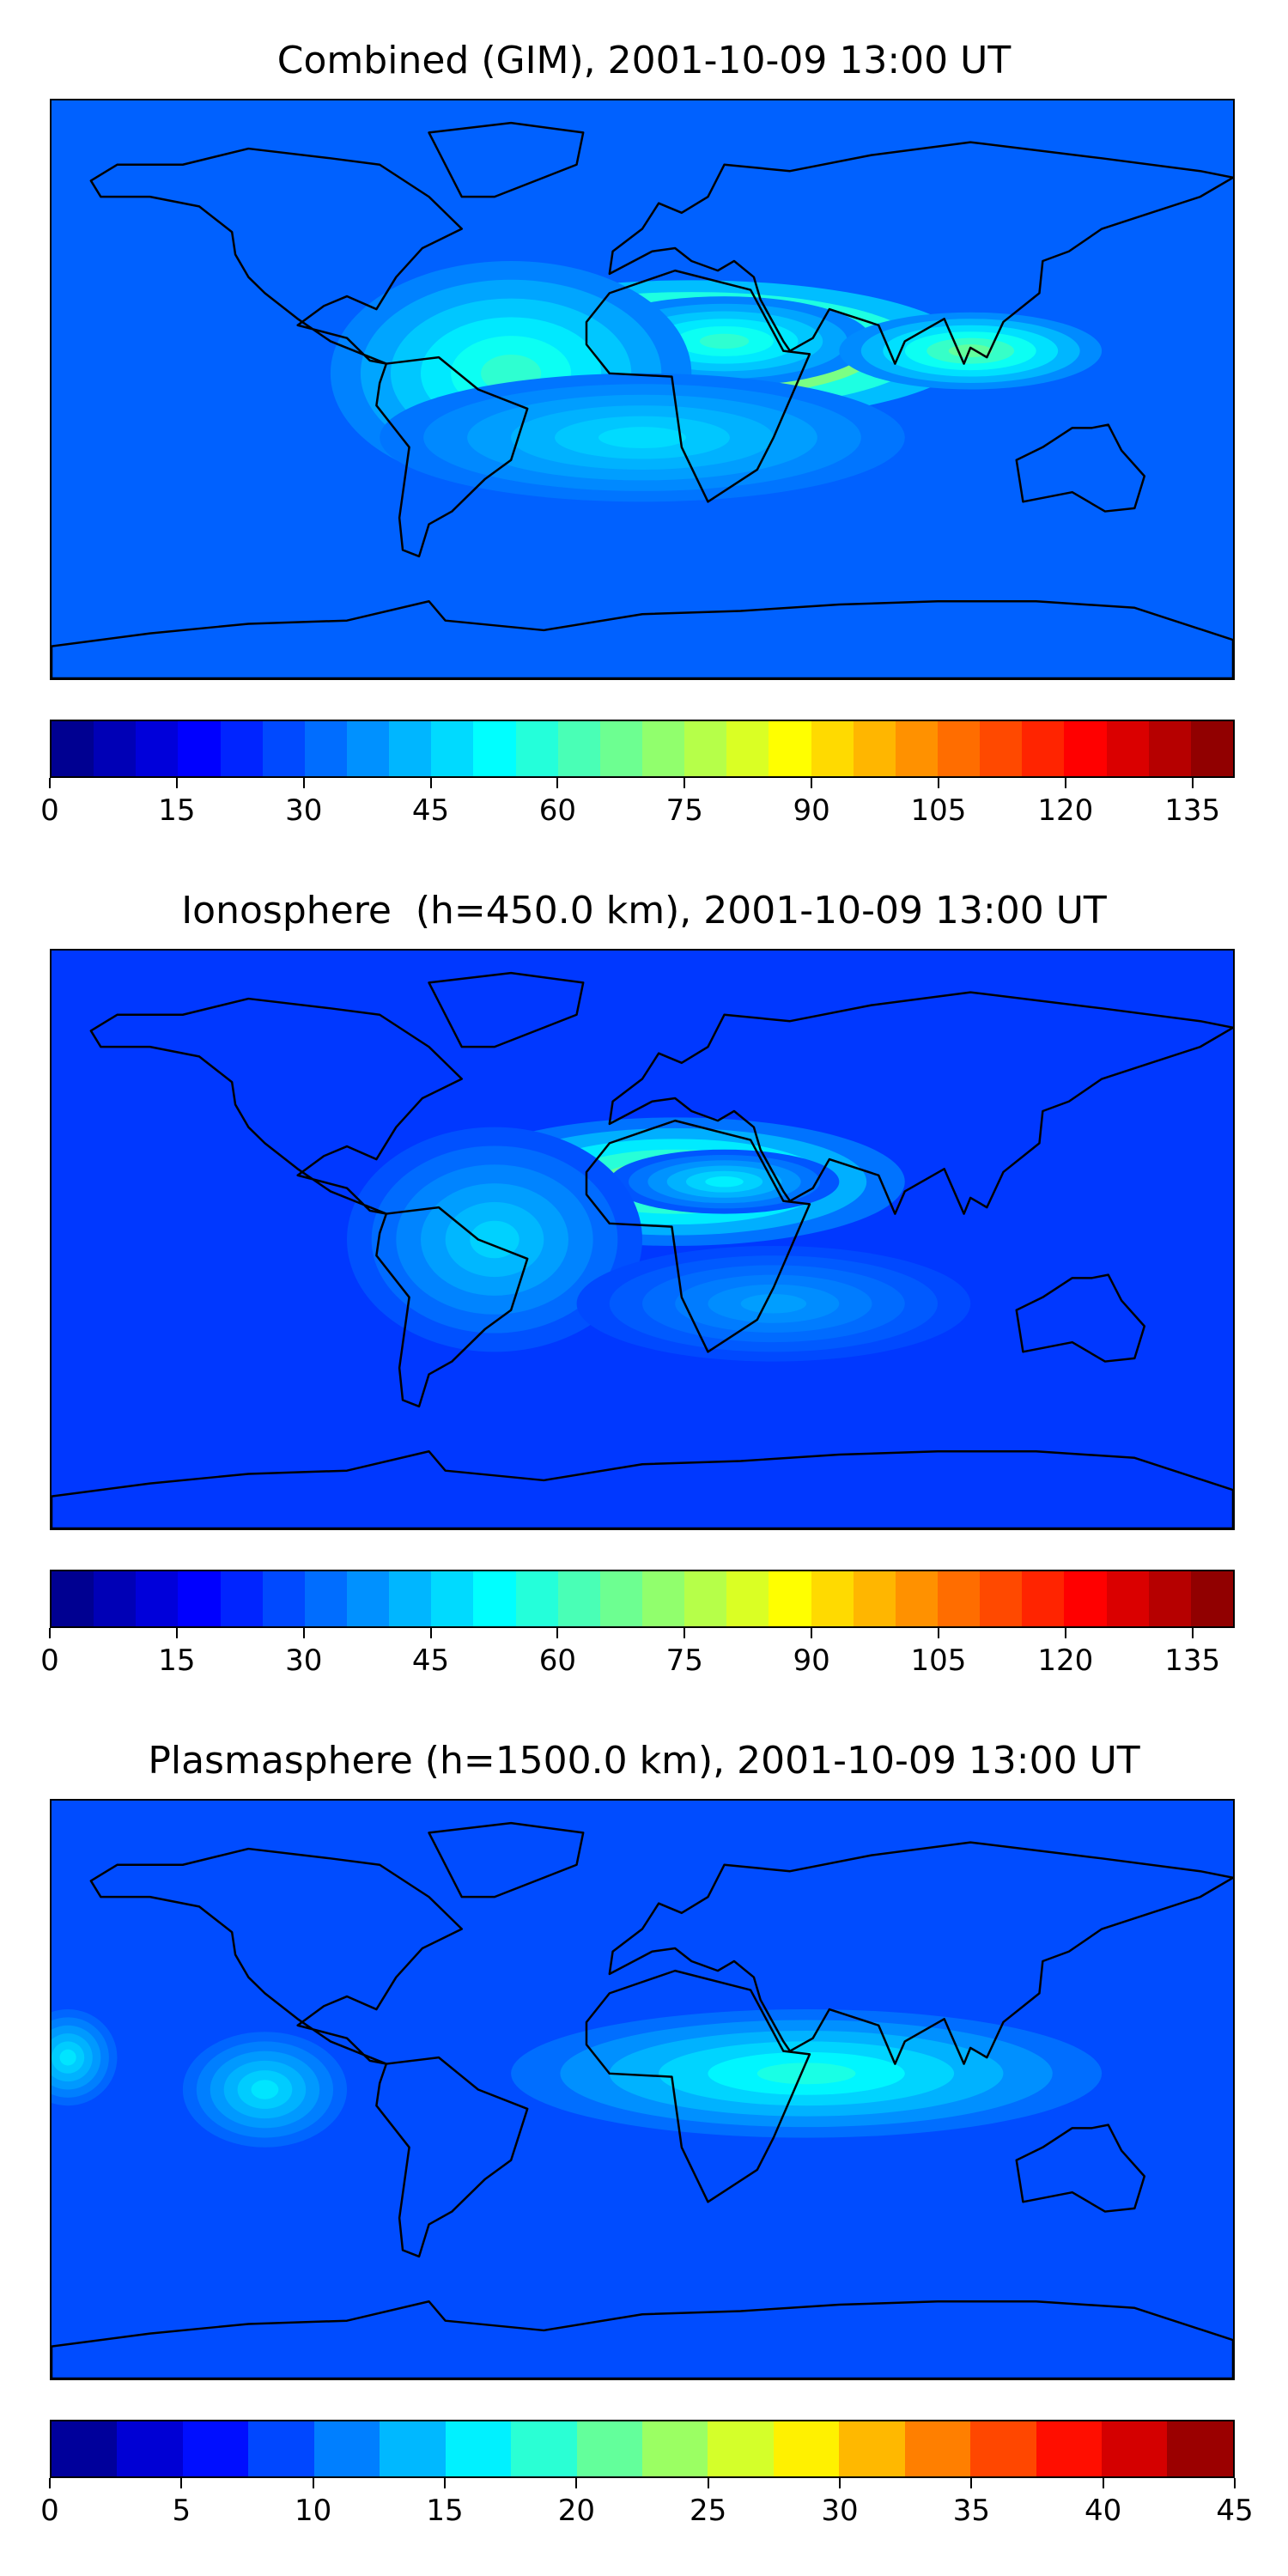  What do you see at coordinates (1103, 2511) in the screenshot?
I see `colorbar-tick-label: 40` at bounding box center [1103, 2511].